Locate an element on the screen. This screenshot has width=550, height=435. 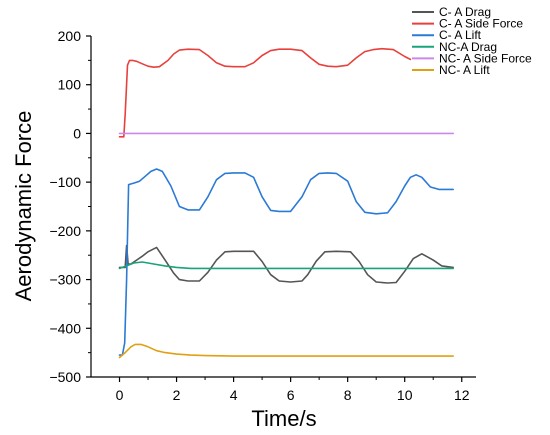
legend-label-1: C- A Drag is located at coordinates (465, 12).